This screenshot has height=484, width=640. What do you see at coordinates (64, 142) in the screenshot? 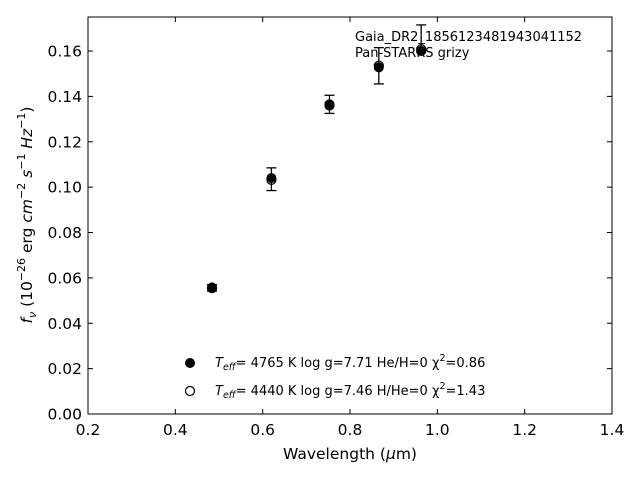
I see `y-tick-label: 0.12` at bounding box center [64, 142].